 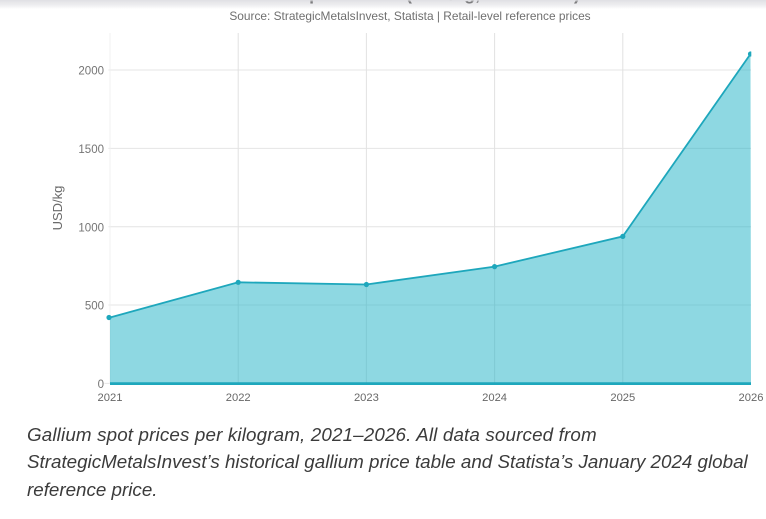 I want to click on svg-text: 1000, so click(x=91, y=228).